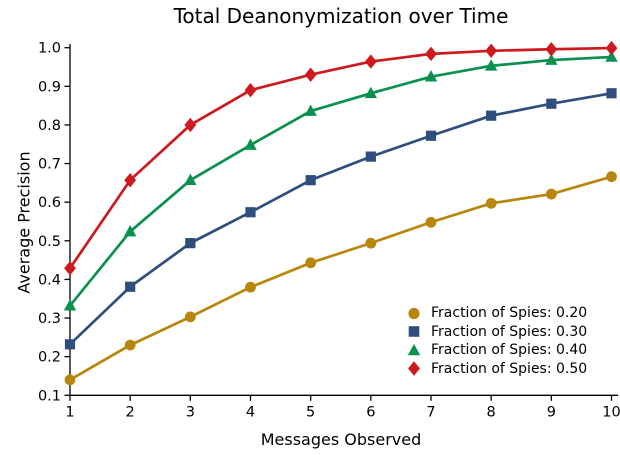 The image size is (620, 455). I want to click on x-tick-label: 8, so click(491, 412).